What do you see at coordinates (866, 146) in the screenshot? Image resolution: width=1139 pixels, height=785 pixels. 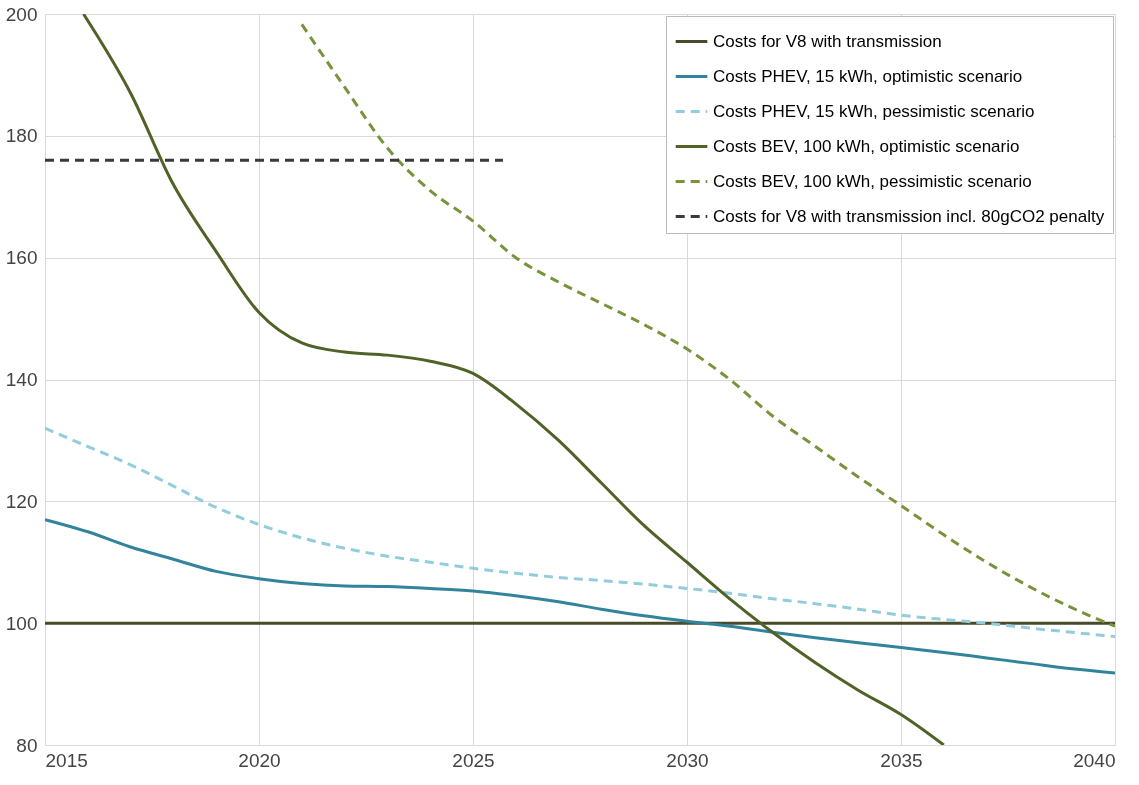 I see `legend-label: Costs BEV, 100 kWh, optimistic scenario` at bounding box center [866, 146].